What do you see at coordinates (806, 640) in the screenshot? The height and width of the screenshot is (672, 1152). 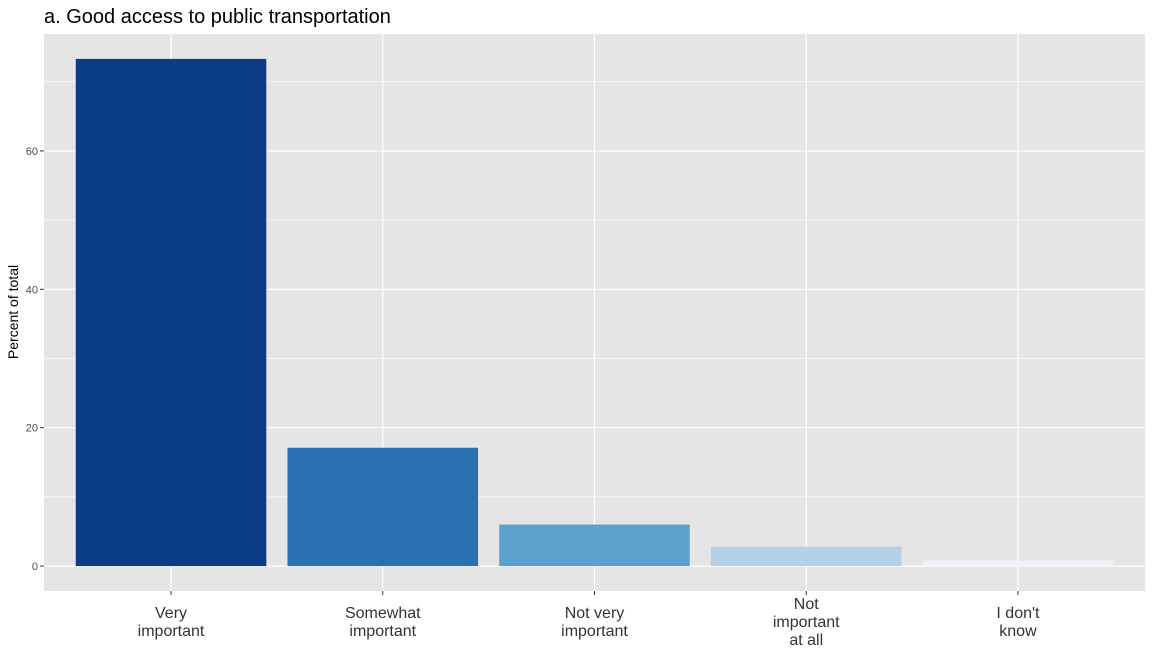 I see `x-tick-label-line: at all` at bounding box center [806, 640].